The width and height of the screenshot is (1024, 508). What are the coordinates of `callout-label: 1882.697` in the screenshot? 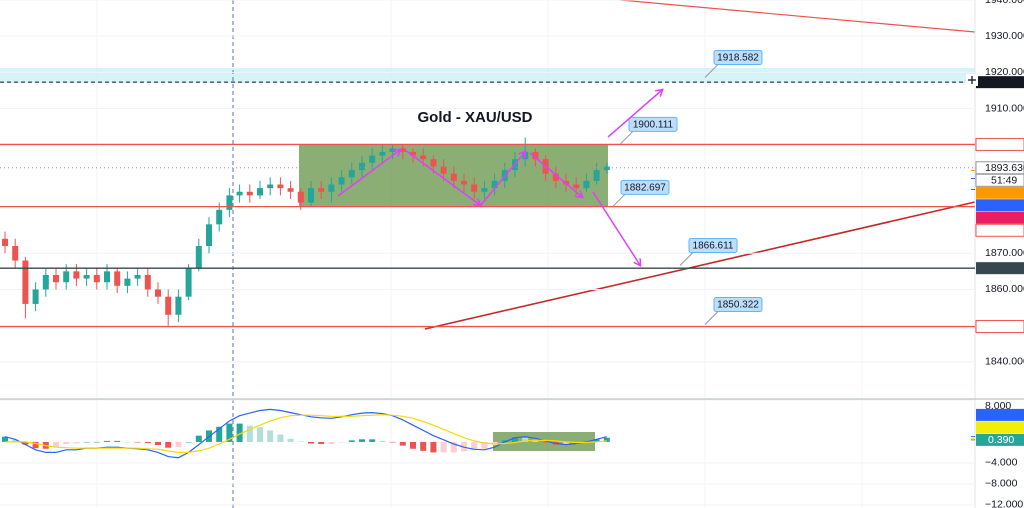 It's located at (645, 187).